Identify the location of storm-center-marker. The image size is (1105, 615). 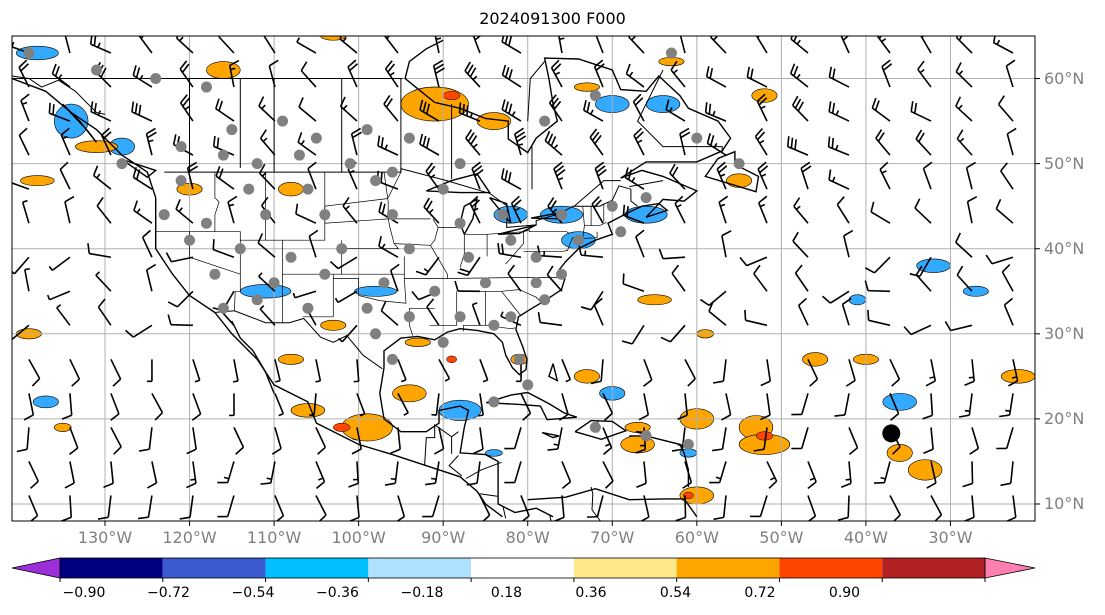
(891, 433).